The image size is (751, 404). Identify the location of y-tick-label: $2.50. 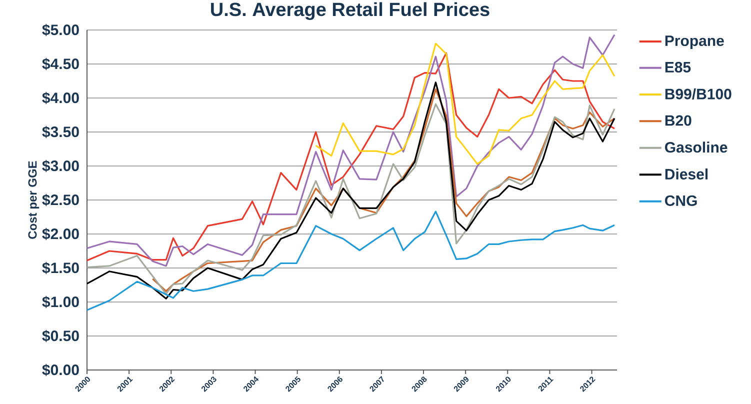
(60, 200).